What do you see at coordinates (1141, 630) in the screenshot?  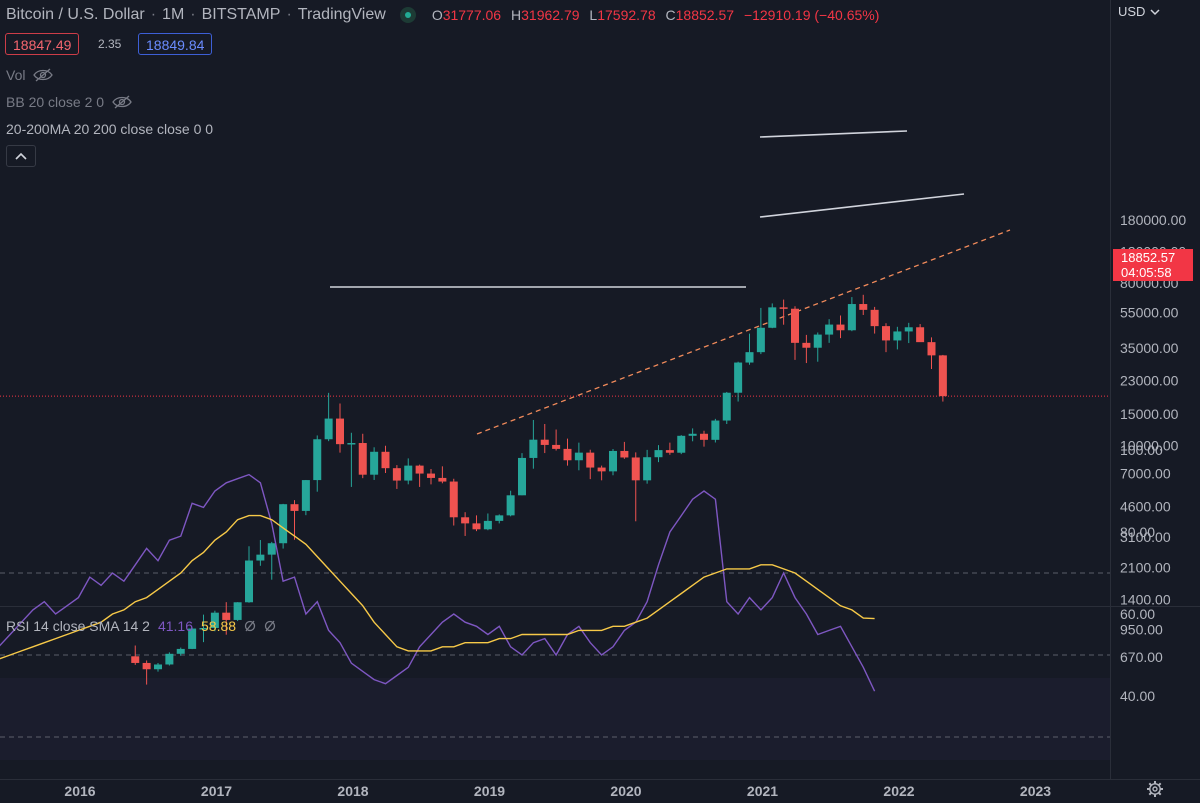 I see `price-scale-label: 950.00` at bounding box center [1141, 630].